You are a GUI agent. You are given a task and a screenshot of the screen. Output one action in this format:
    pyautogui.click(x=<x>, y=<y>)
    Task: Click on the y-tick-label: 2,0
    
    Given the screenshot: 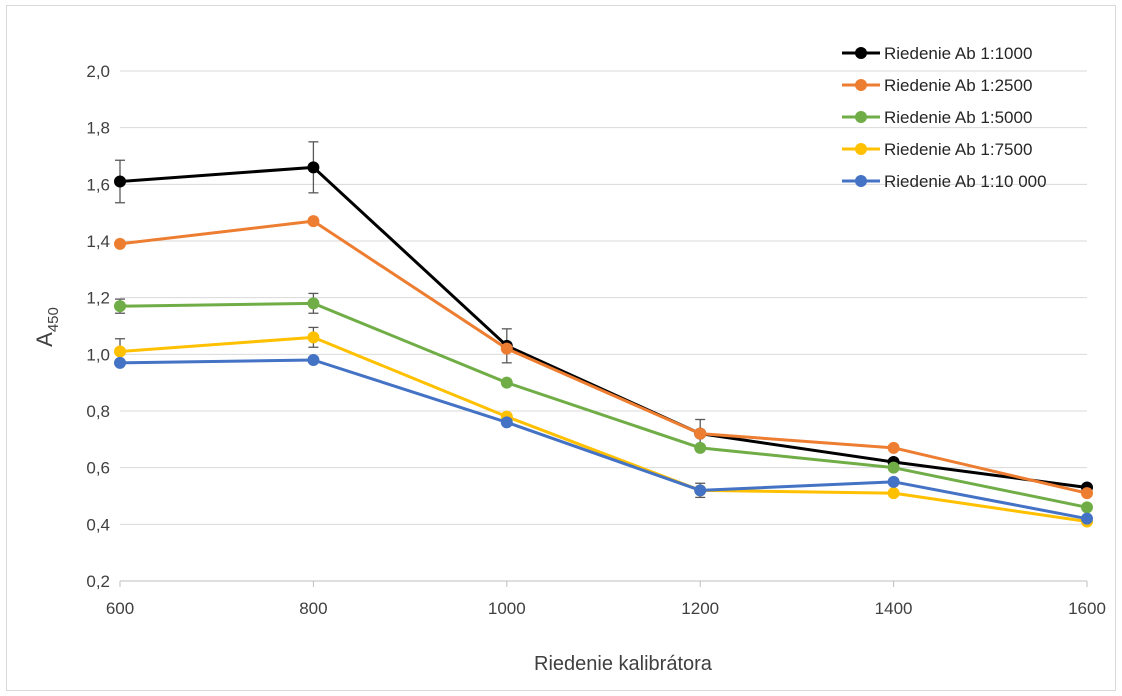 What is the action you would take?
    pyautogui.click(x=98, y=71)
    